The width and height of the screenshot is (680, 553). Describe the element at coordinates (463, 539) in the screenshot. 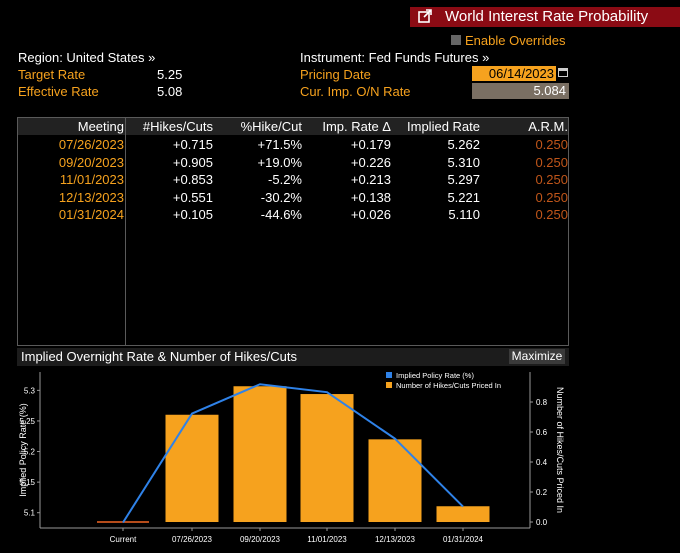

I see `x-tick-label: 01/31/2024` at that location.